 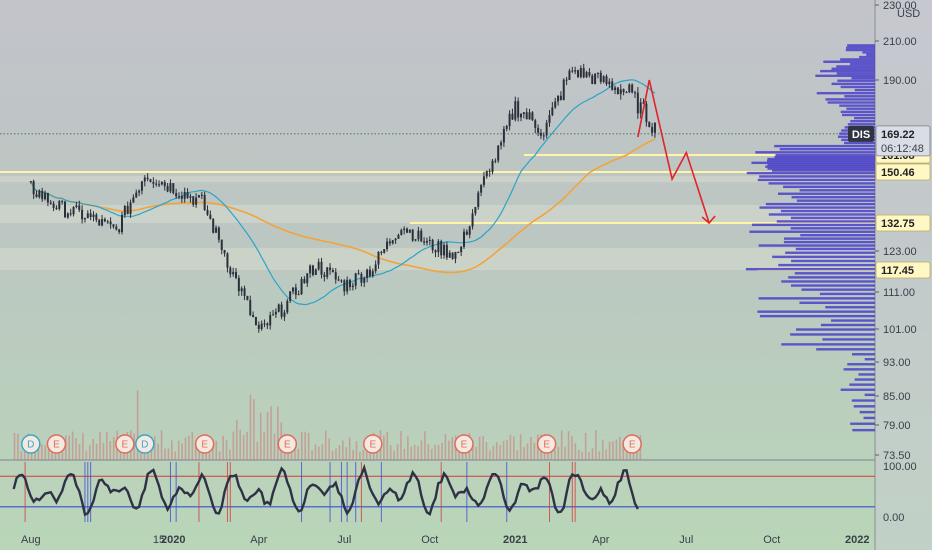 What do you see at coordinates (287, 444) in the screenshot?
I see `earnings-marker-5: E` at bounding box center [287, 444].